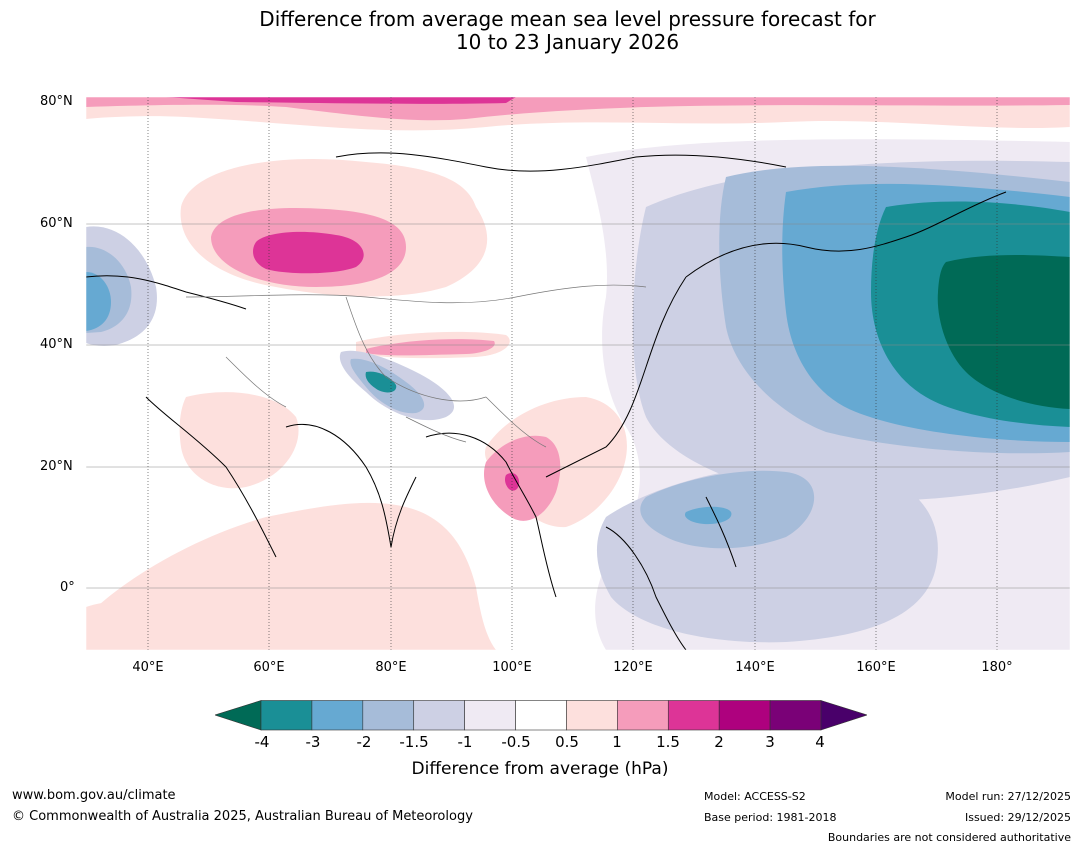 This screenshot has width=1081, height=850. I want to click on model-run: Model run: 27/12/2025, so click(1008, 796).